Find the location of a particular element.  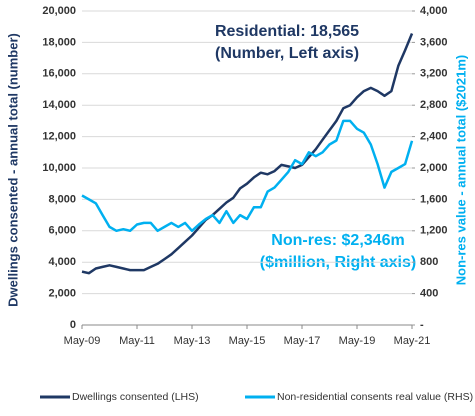

y-tick-label: 0 is located at coordinates (73, 325).